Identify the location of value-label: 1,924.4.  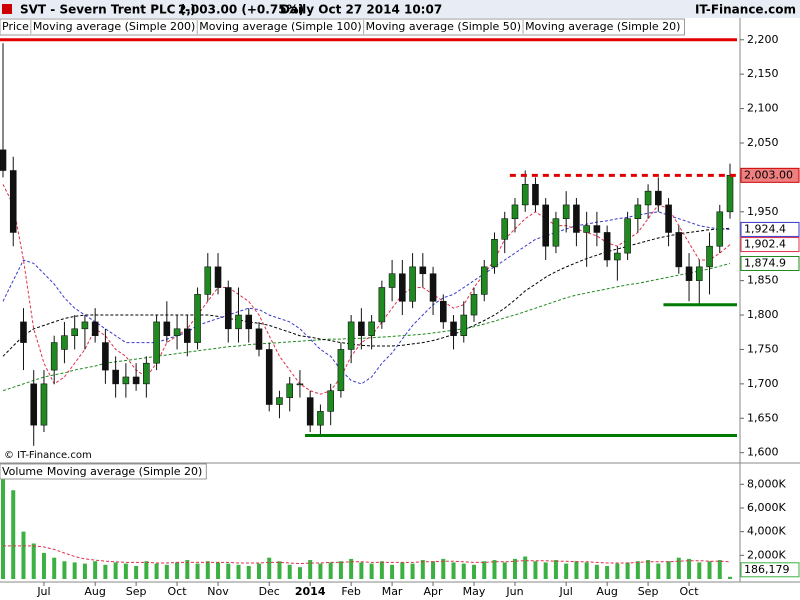
(765, 228).